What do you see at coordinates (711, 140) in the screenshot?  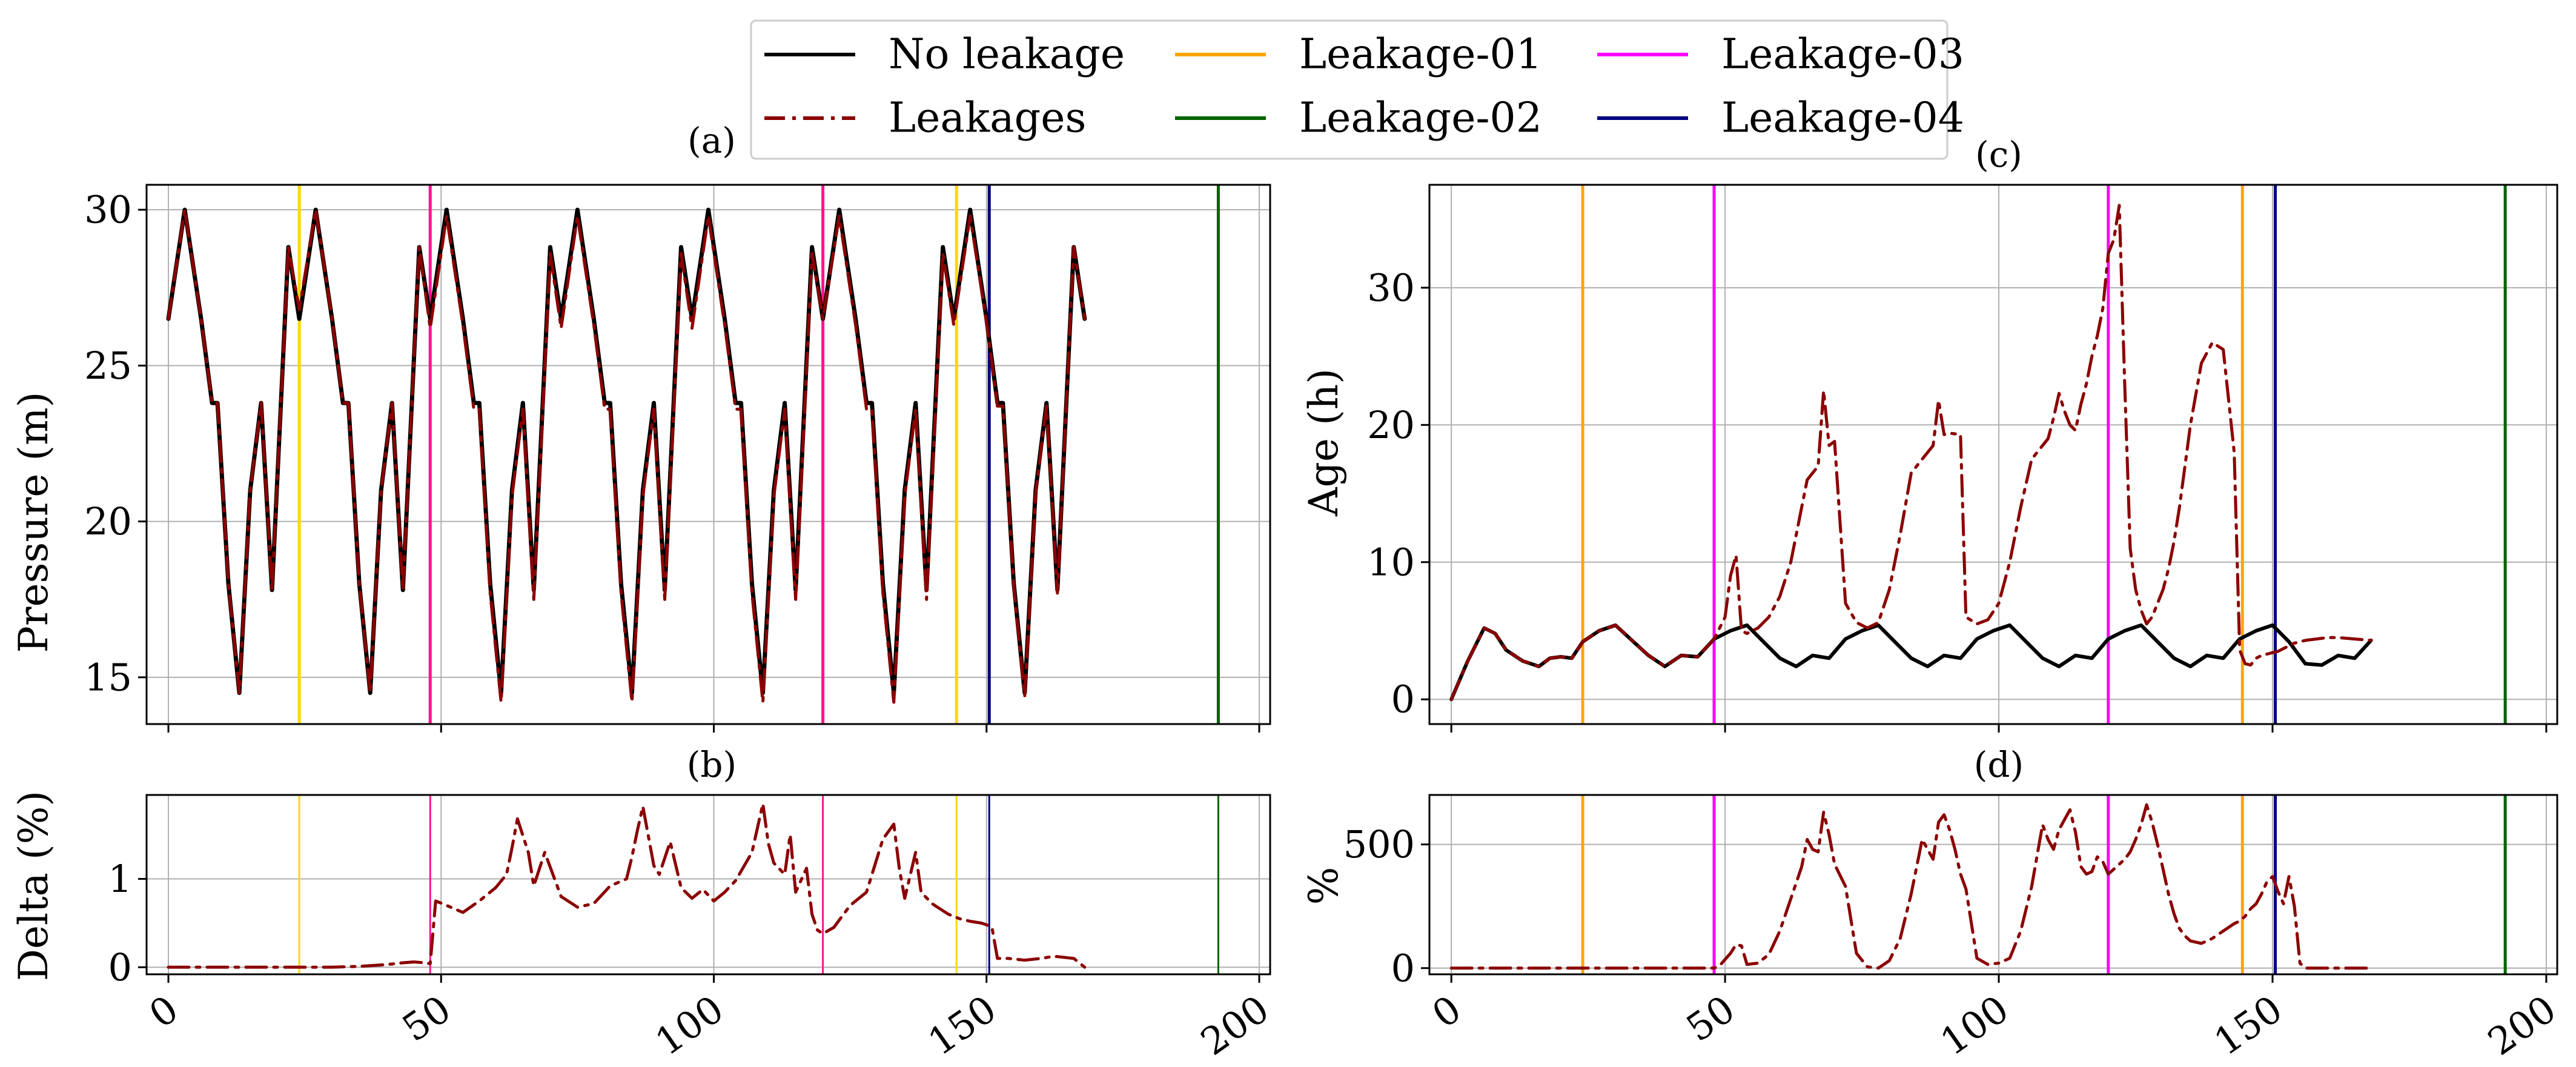 I see `panel-title-a: (a)` at bounding box center [711, 140].